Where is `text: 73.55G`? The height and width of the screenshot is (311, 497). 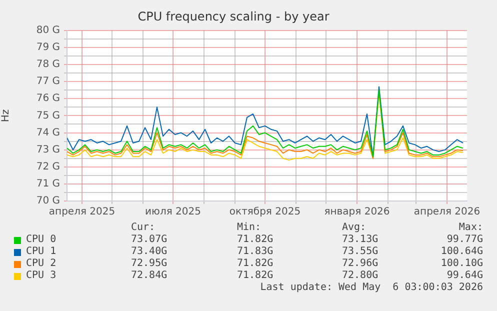
text: 73.55G is located at coordinates (360, 252).